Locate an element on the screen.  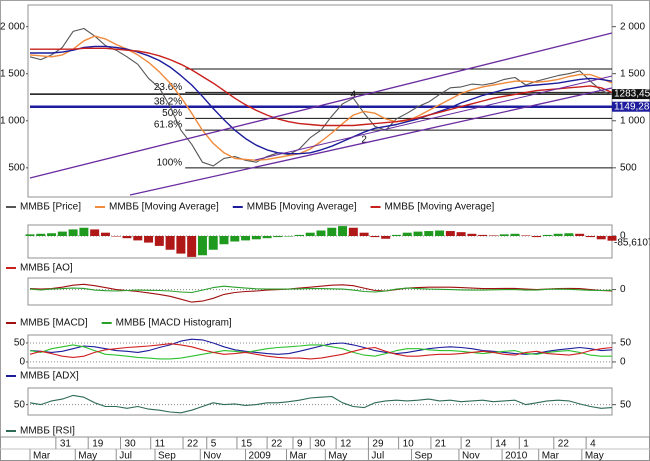
legend-label: ММВБ [MACD] is located at coordinates (54, 323).